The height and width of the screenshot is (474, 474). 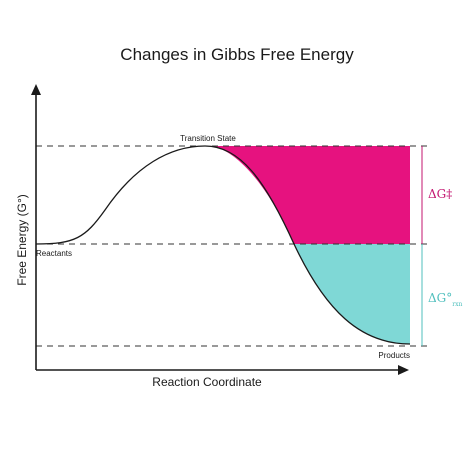 What do you see at coordinates (36, 89) in the screenshot?
I see `y-axis-arrow-icon` at bounding box center [36, 89].